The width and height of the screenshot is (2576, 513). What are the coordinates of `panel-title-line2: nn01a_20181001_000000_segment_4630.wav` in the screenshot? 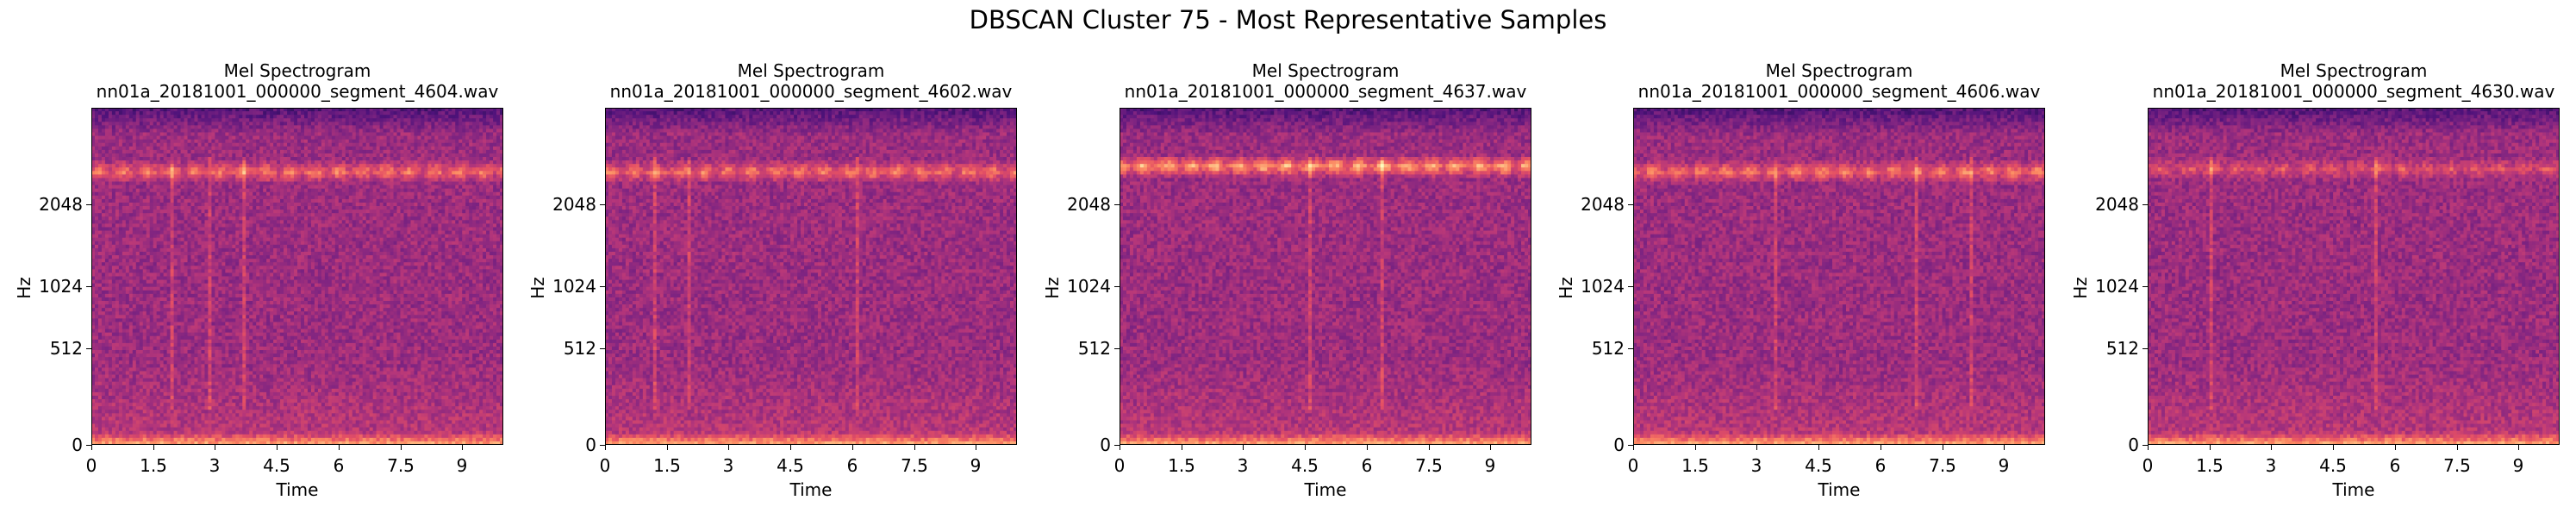 It's located at (2354, 92).